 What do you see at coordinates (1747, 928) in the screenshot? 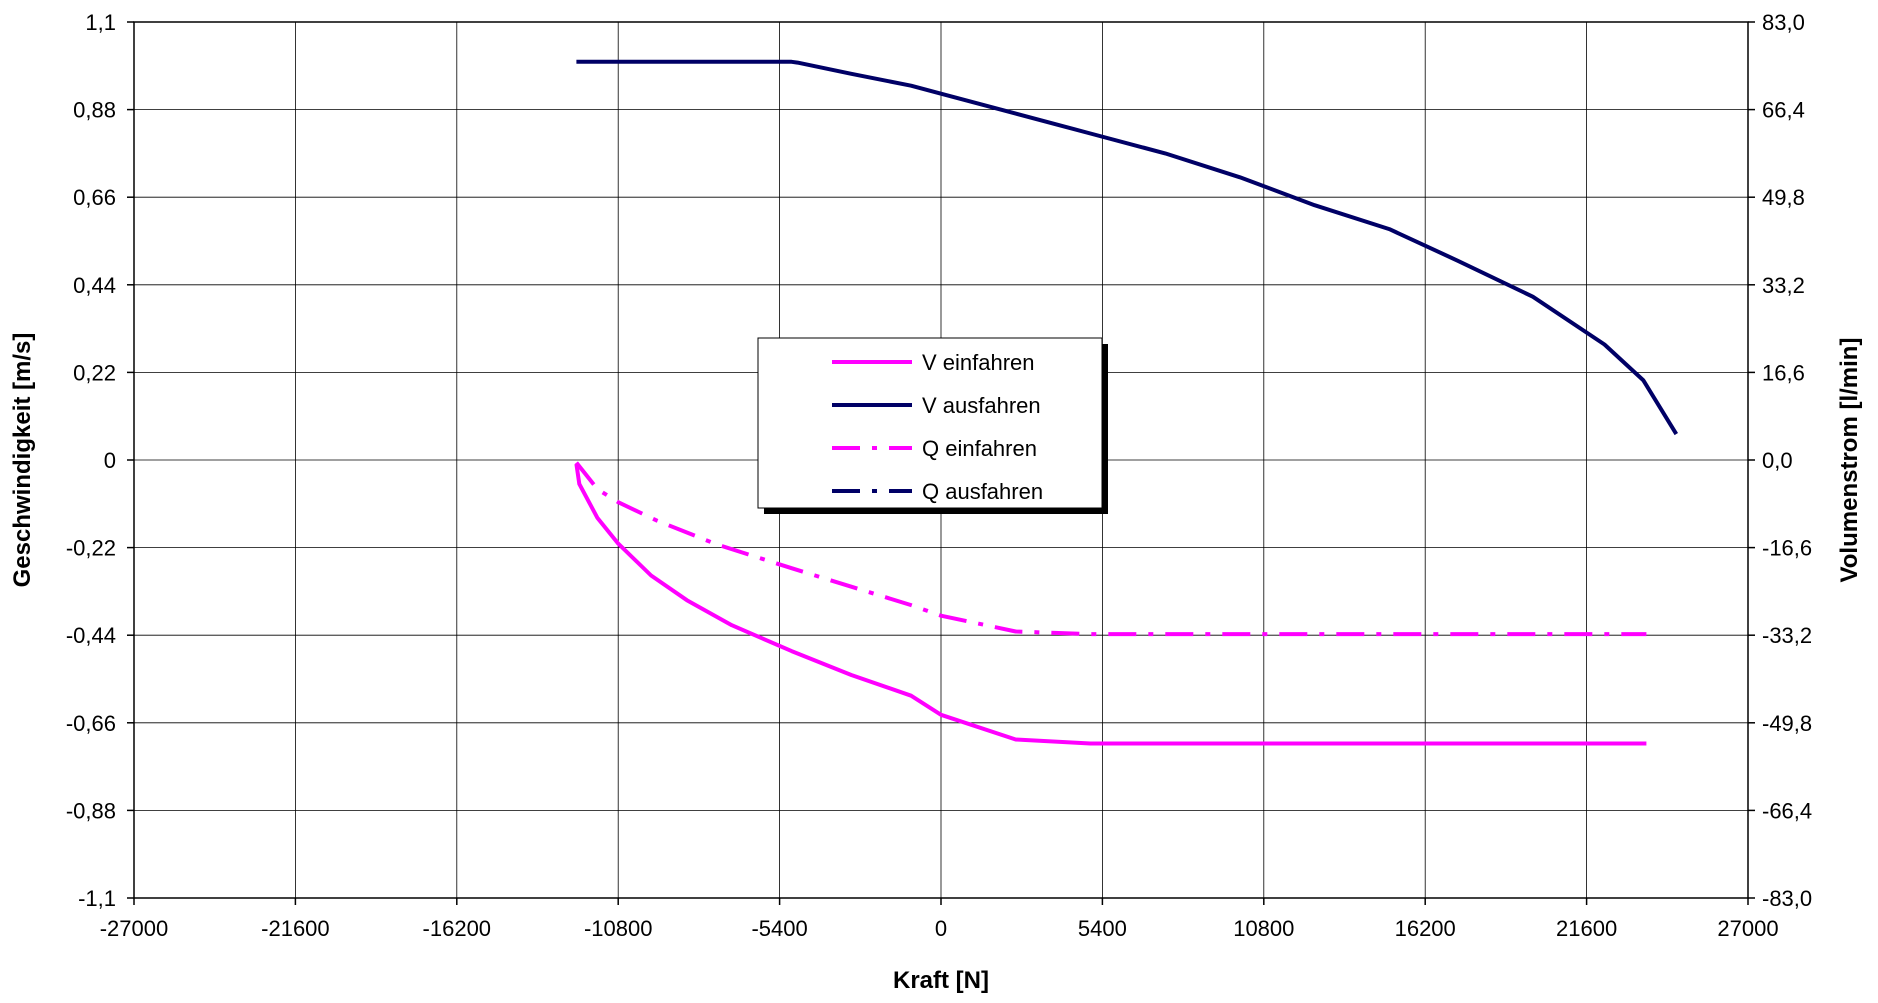
I see `x-tick-label: 27000` at bounding box center [1747, 928].